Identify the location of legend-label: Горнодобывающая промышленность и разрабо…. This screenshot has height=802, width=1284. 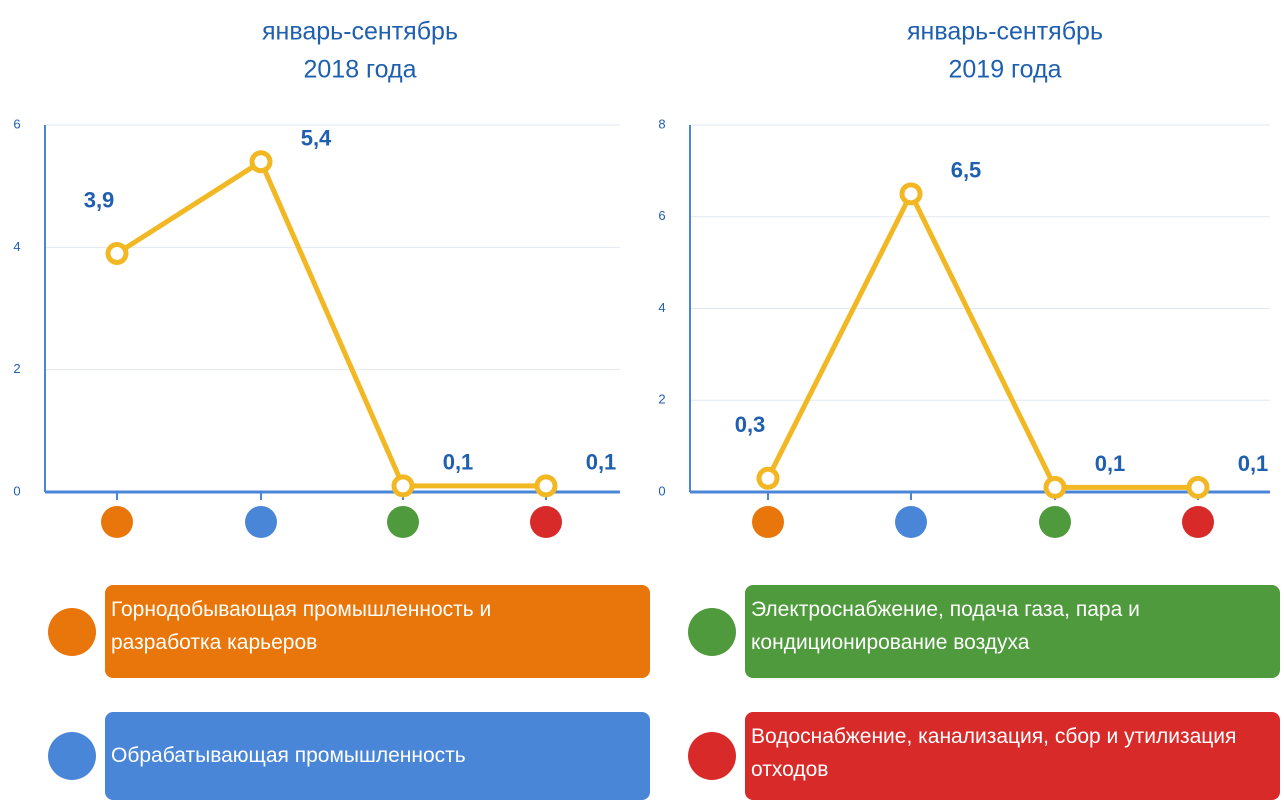
(377, 631).